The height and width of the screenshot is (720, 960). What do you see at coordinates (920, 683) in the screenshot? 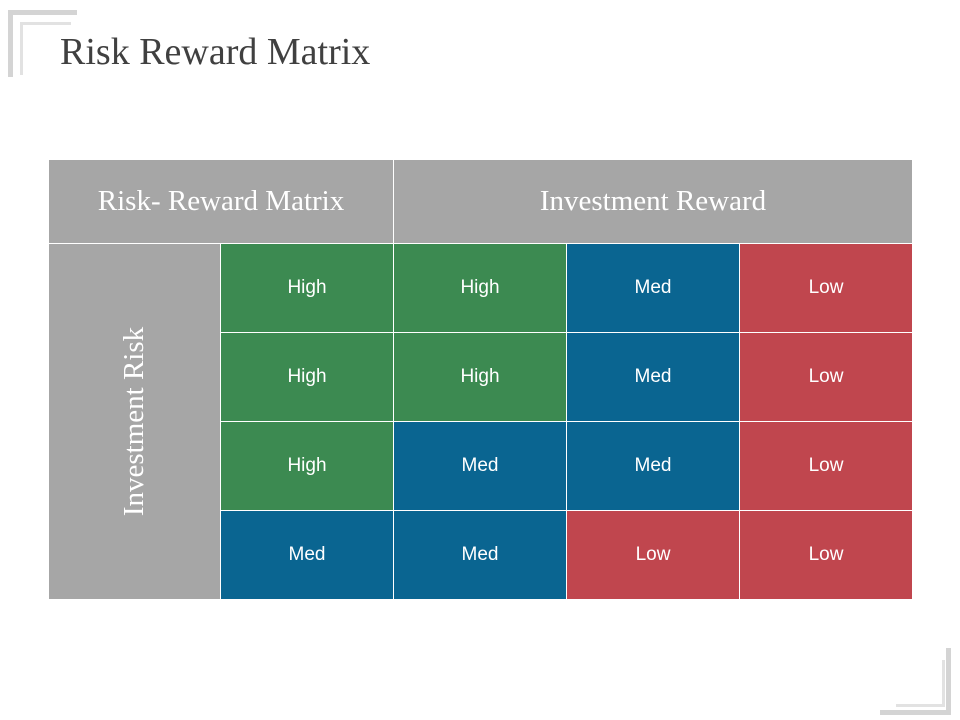
I see `corner-decoration-bottom-right-inner` at bounding box center [920, 683].